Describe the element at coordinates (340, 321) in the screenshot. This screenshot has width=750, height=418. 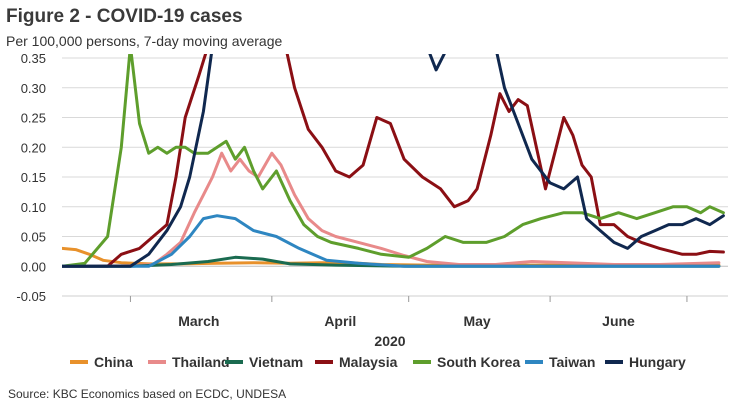
I see `x-tick-label: April` at that location.